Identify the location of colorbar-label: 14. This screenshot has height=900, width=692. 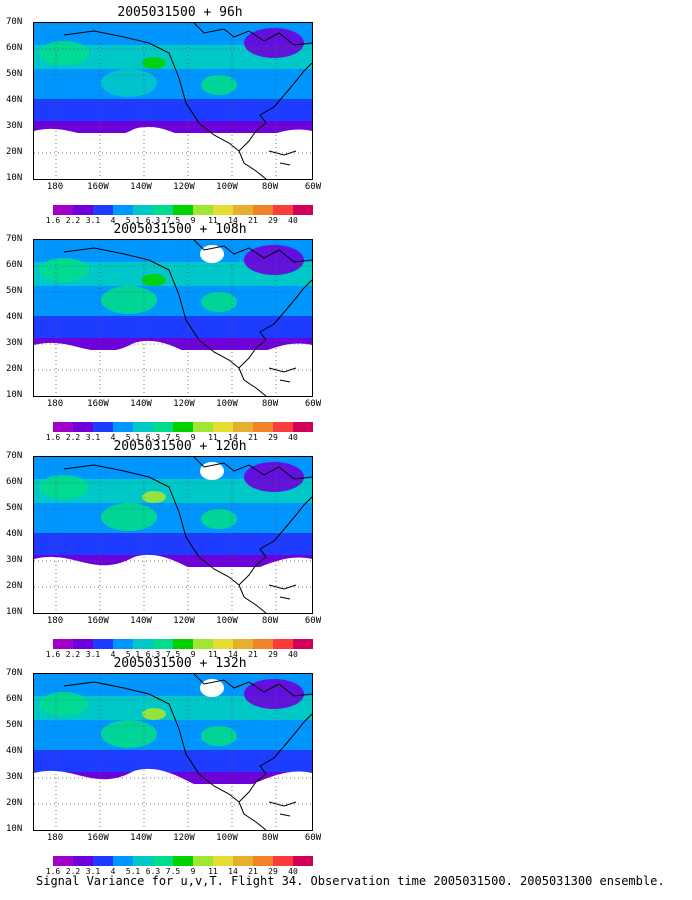
(233, 437).